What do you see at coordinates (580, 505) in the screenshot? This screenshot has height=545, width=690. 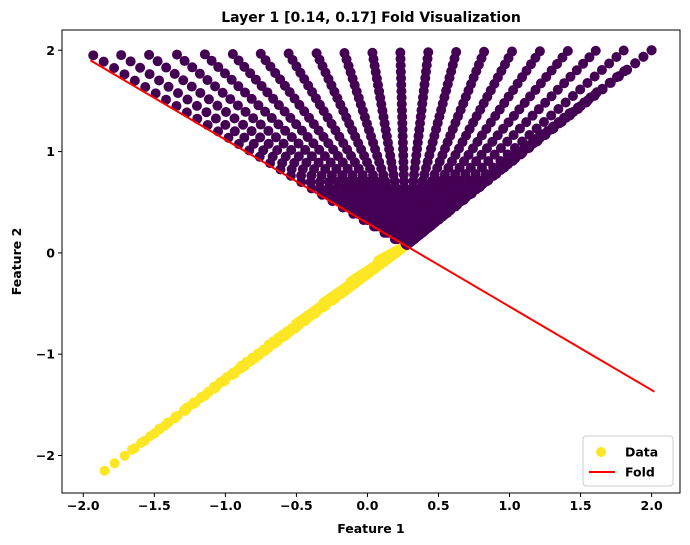 I see `x-tick-label: 1.5` at bounding box center [580, 505].